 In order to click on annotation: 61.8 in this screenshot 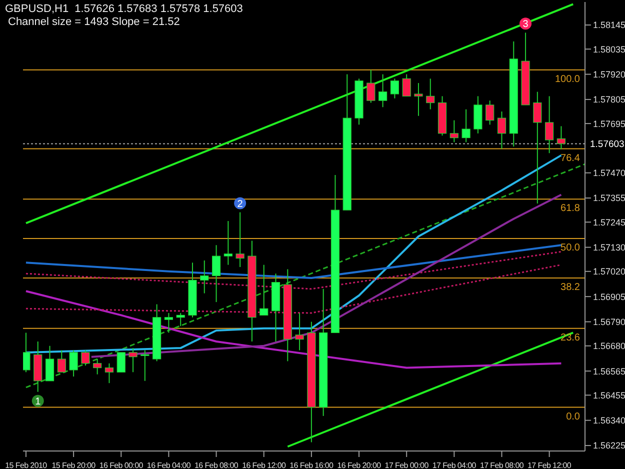, I will do `click(570, 208)`.